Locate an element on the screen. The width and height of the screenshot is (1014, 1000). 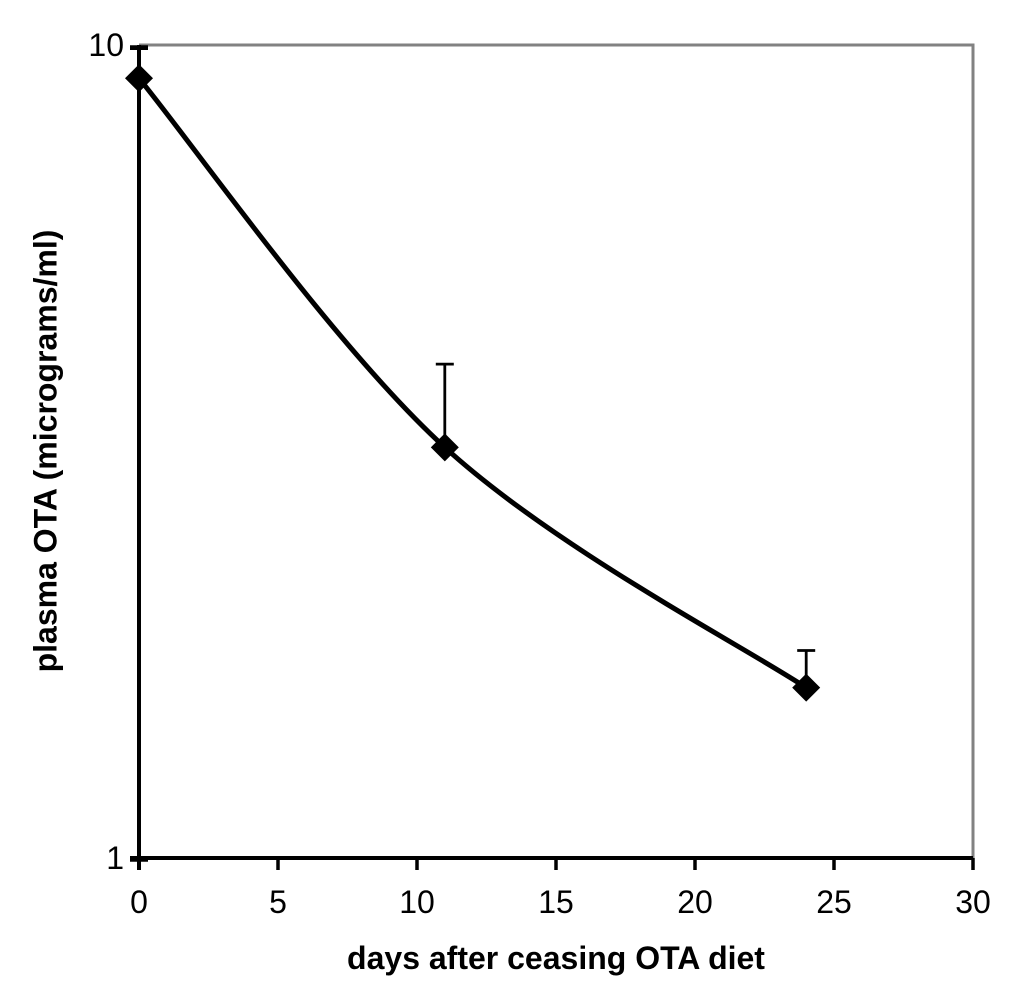
y-tick-label: 1 is located at coordinates (115, 858).